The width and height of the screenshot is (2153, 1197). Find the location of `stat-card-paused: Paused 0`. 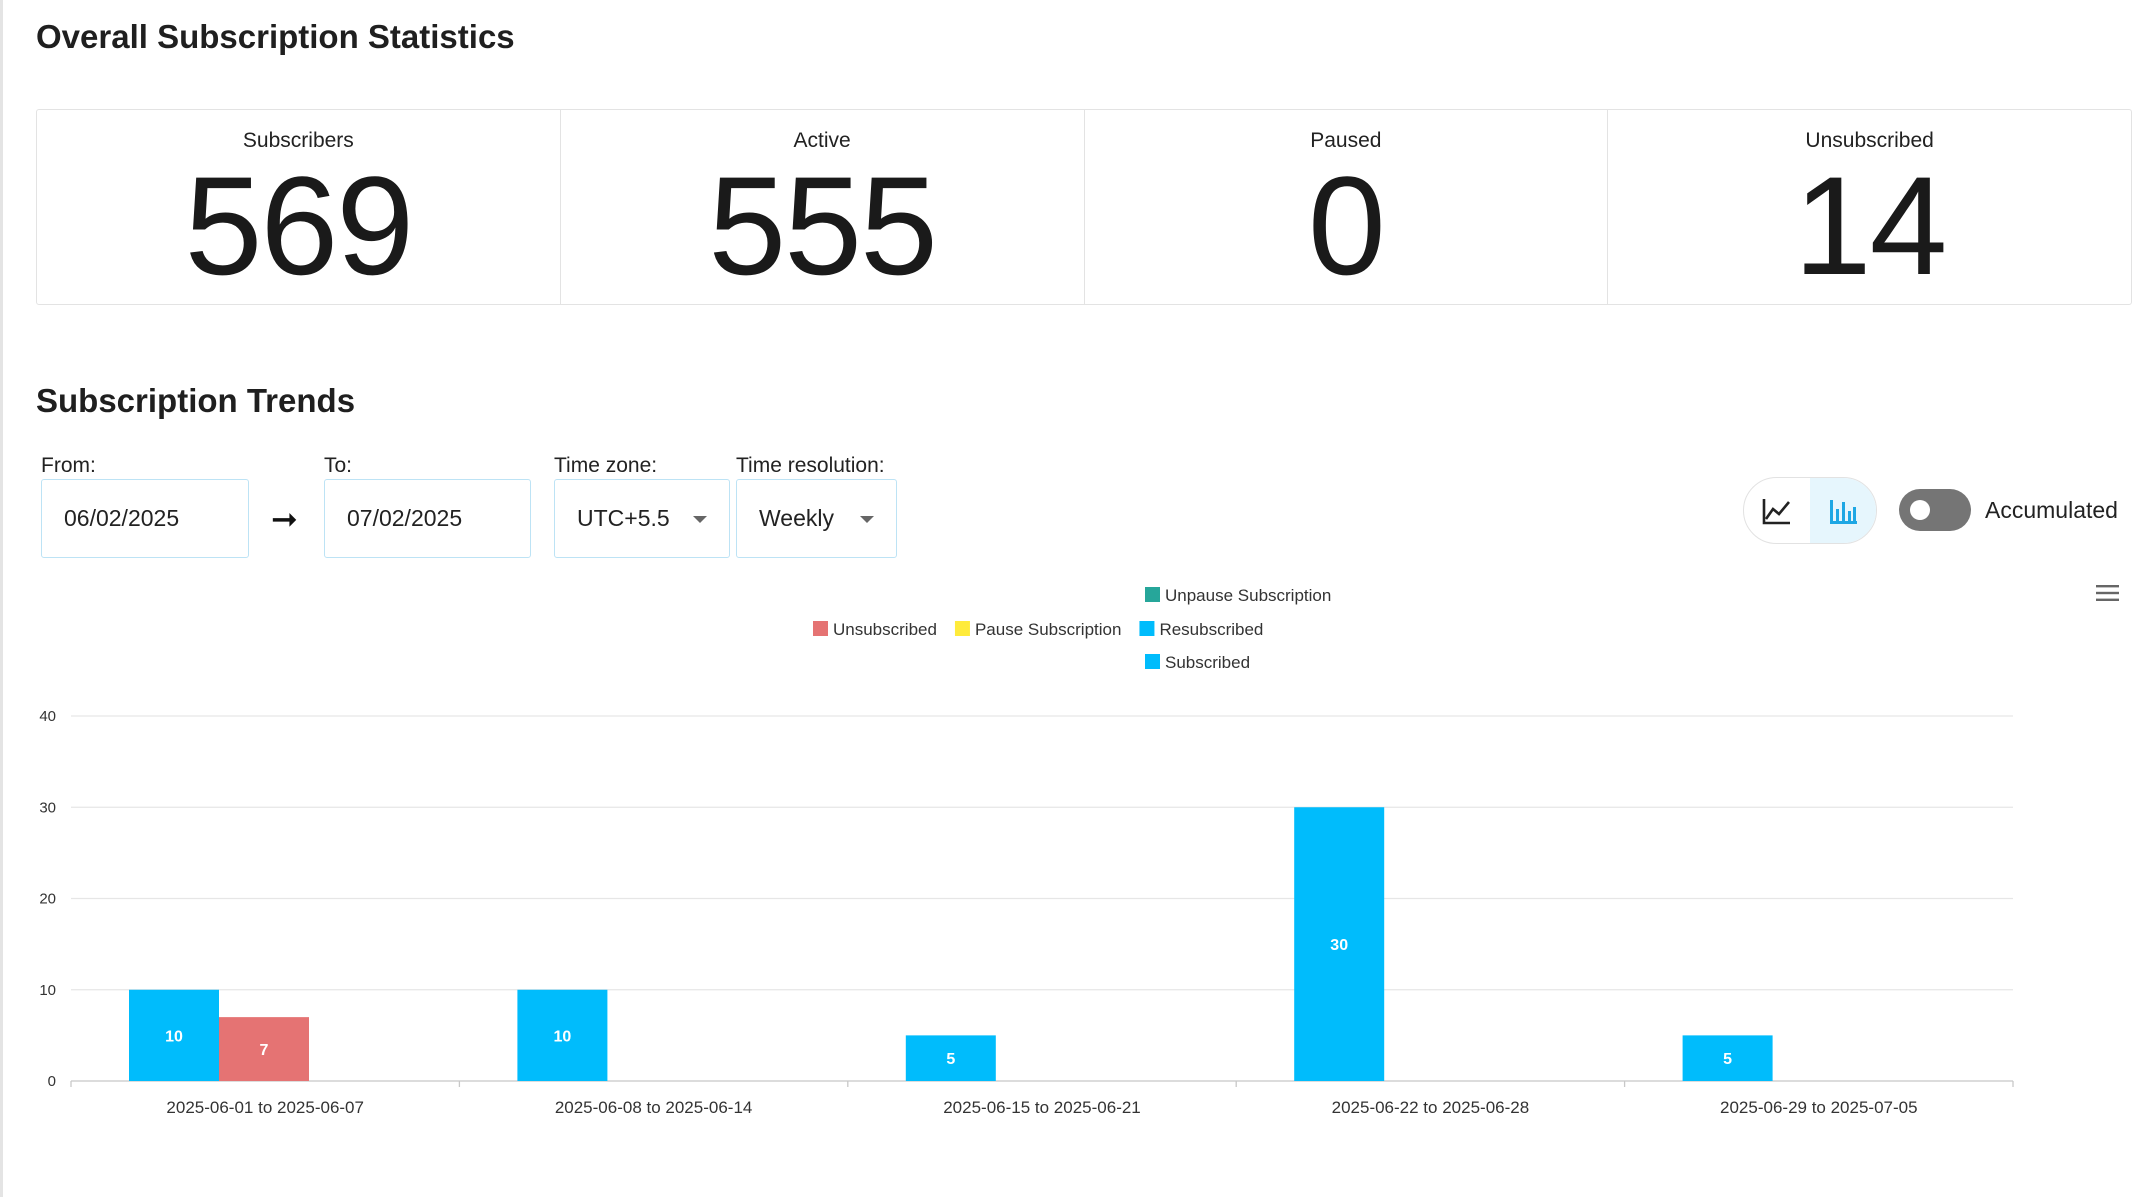

stat-card-paused: Paused 0 is located at coordinates (1347, 207).